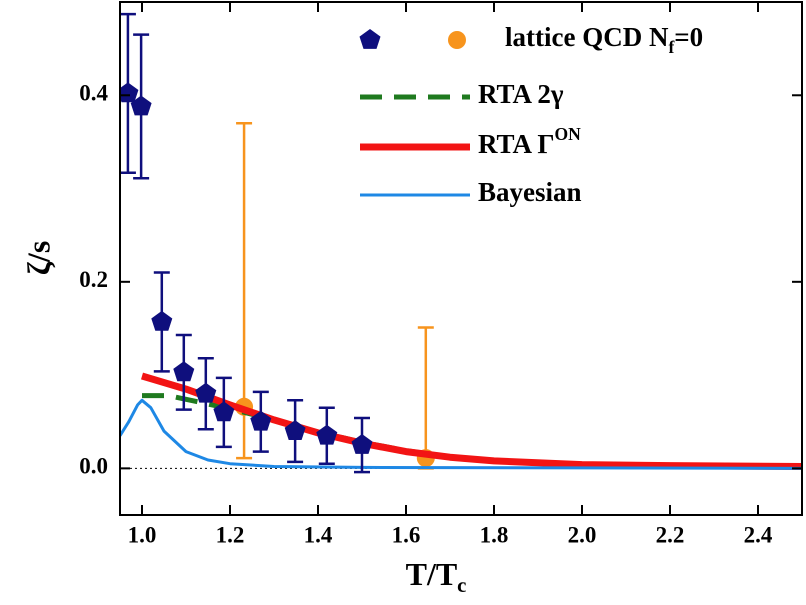 This screenshot has width=806, height=605. Describe the element at coordinates (457, 40) in the screenshot. I see `circle-marker` at that location.